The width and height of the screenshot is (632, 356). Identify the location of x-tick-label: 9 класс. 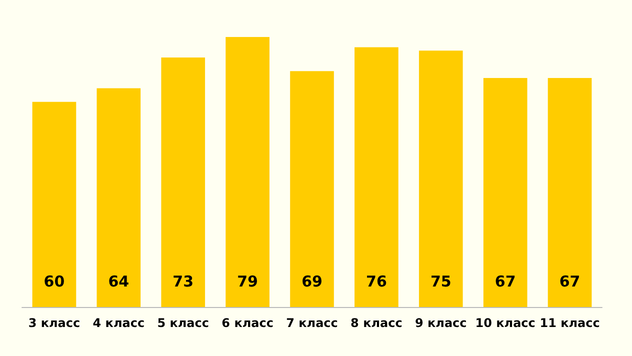
(440, 323).